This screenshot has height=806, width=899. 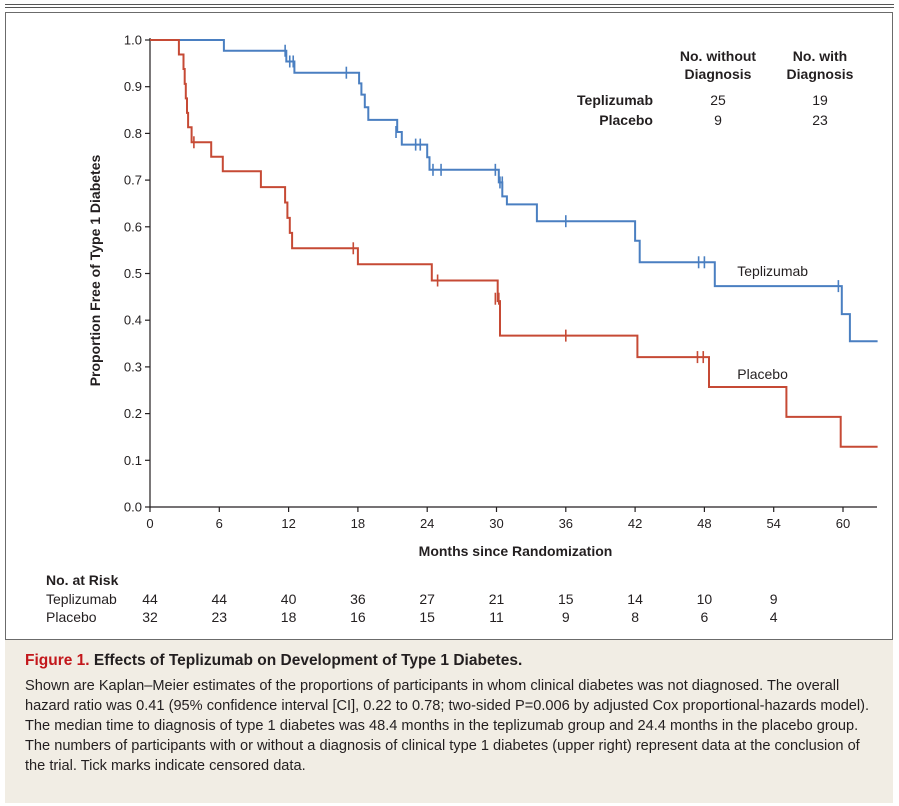 I want to click on risk-count-placebo: 11, so click(x=496, y=617).